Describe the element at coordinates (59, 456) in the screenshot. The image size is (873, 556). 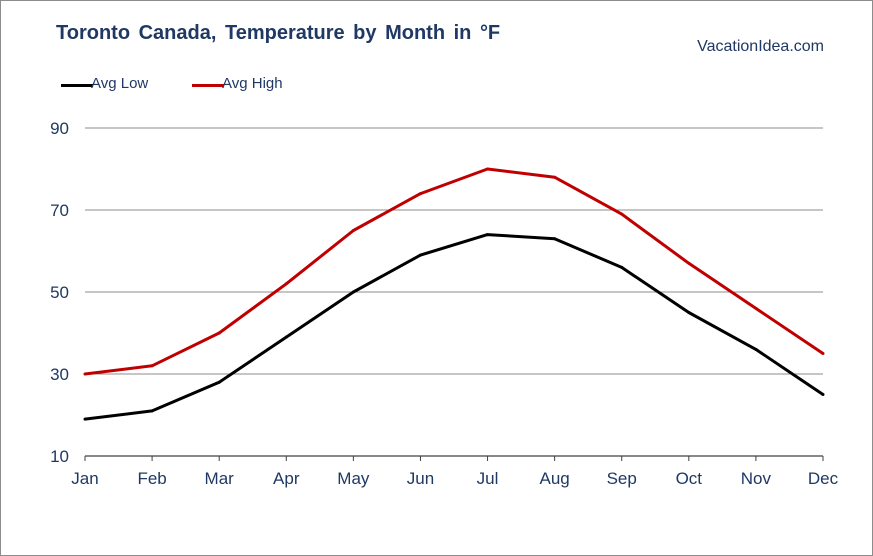
I see `y-tick-label-10: 10` at that location.